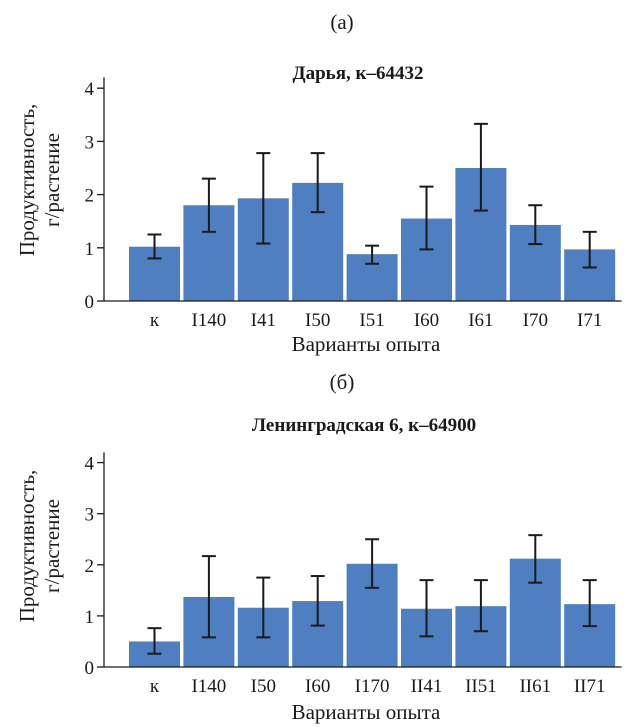  I want to click on panel-label: (б), so click(342, 382).